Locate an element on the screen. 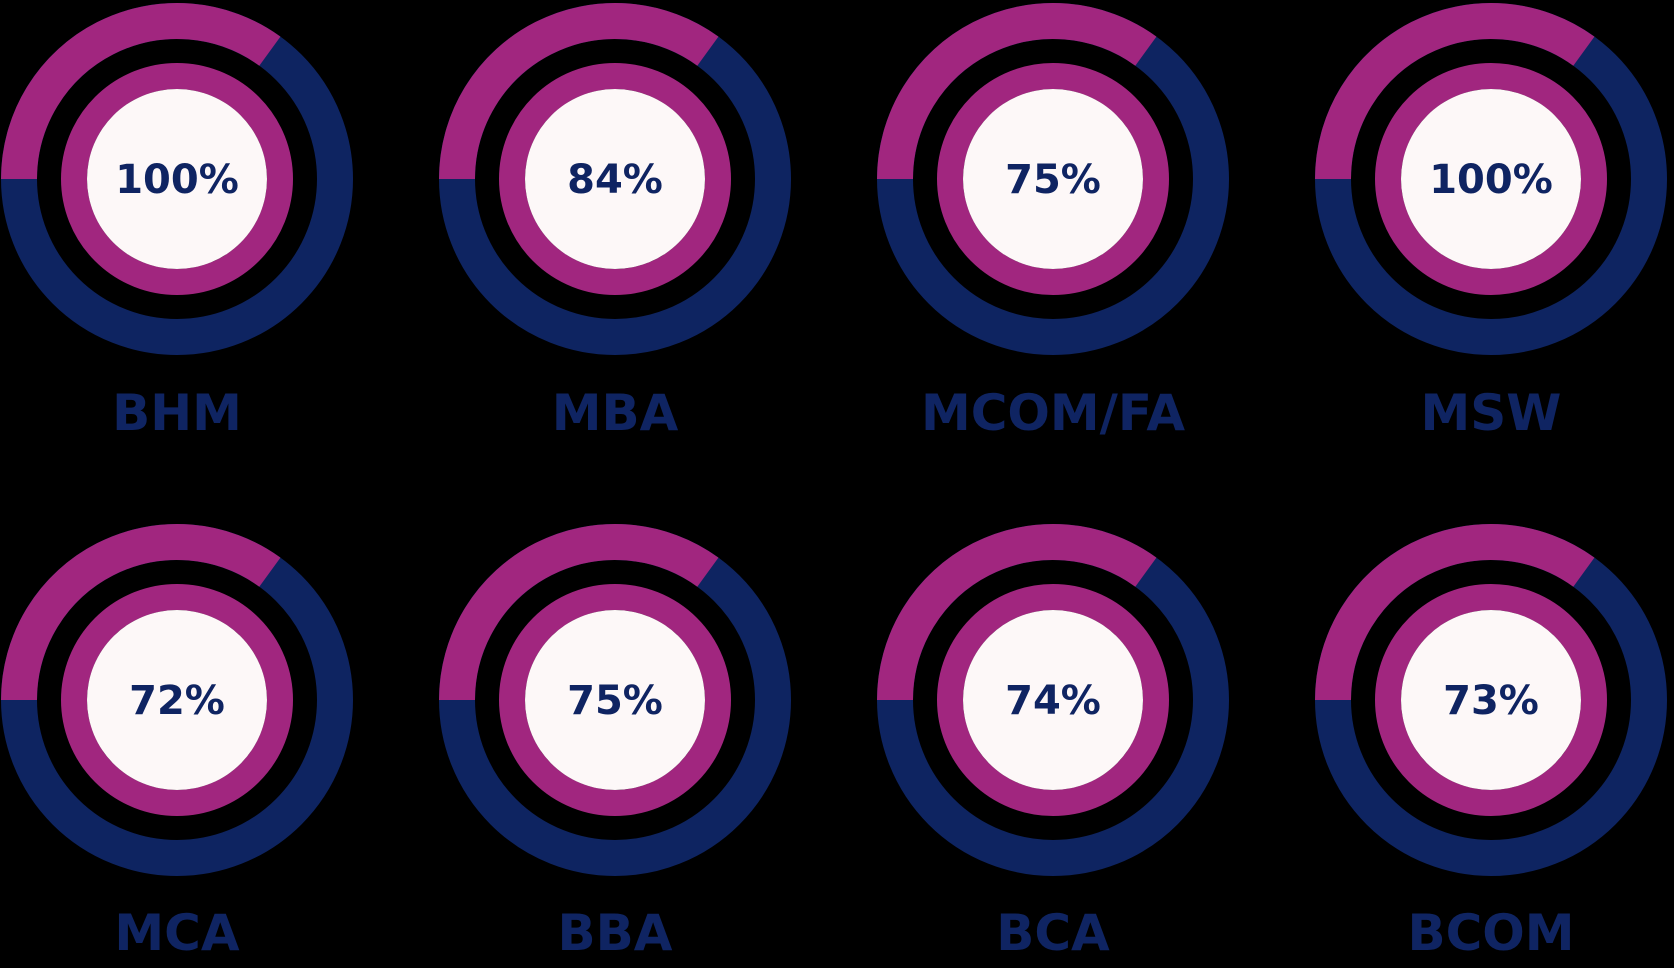 The width and height of the screenshot is (1674, 968). course-label: BHM is located at coordinates (177, 413).